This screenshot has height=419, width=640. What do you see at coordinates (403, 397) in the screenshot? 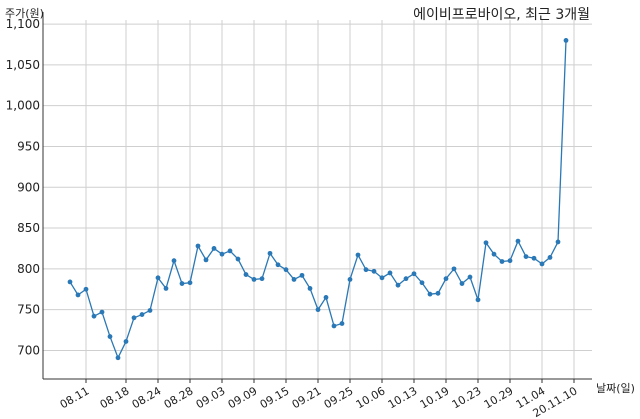
I see `x-tick-label: 10.13` at bounding box center [403, 397].